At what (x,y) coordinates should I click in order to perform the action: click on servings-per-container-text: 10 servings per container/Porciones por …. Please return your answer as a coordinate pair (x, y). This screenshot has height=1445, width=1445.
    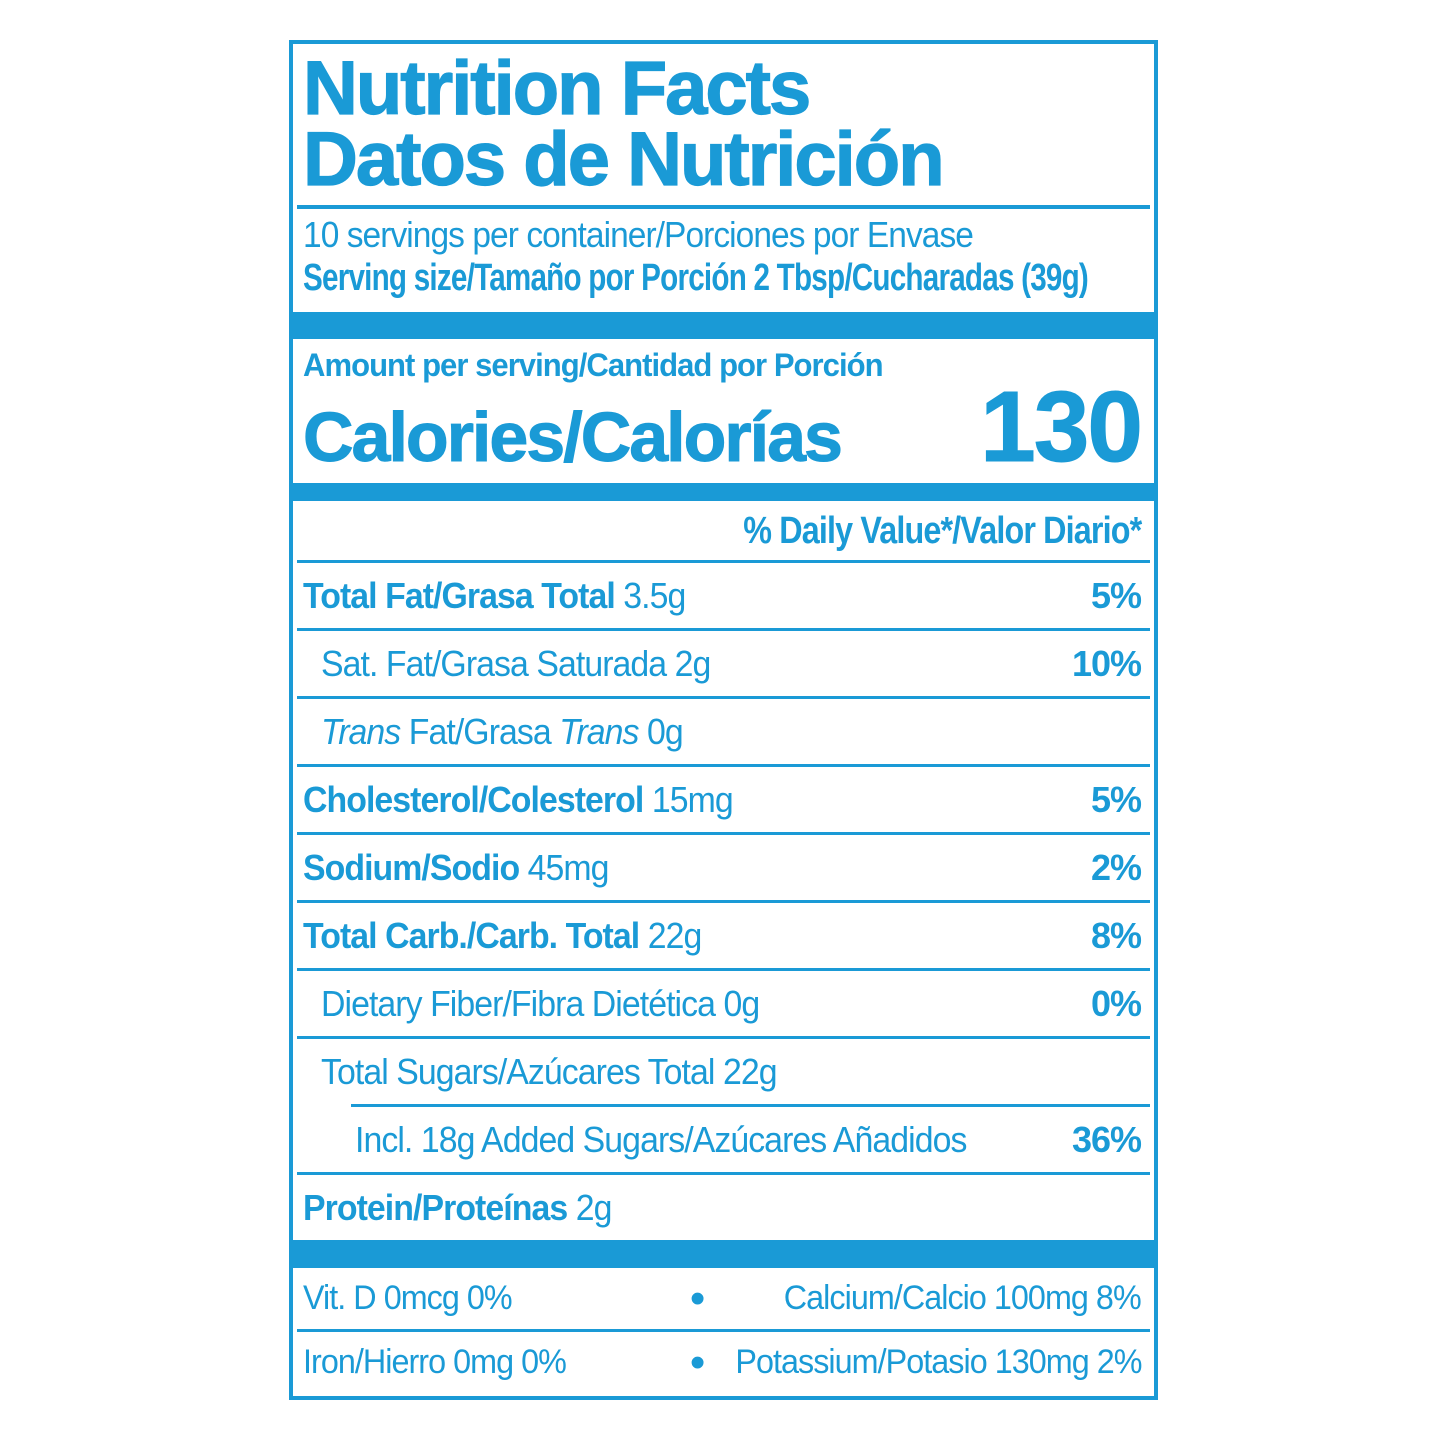
    Looking at the image, I should click on (638, 235).